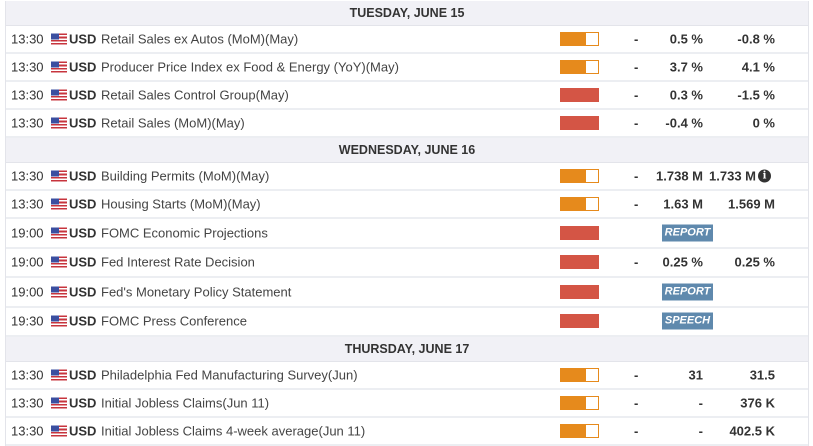 This screenshot has width=813, height=446. I want to click on forecast-value: 0 %, so click(763, 123).